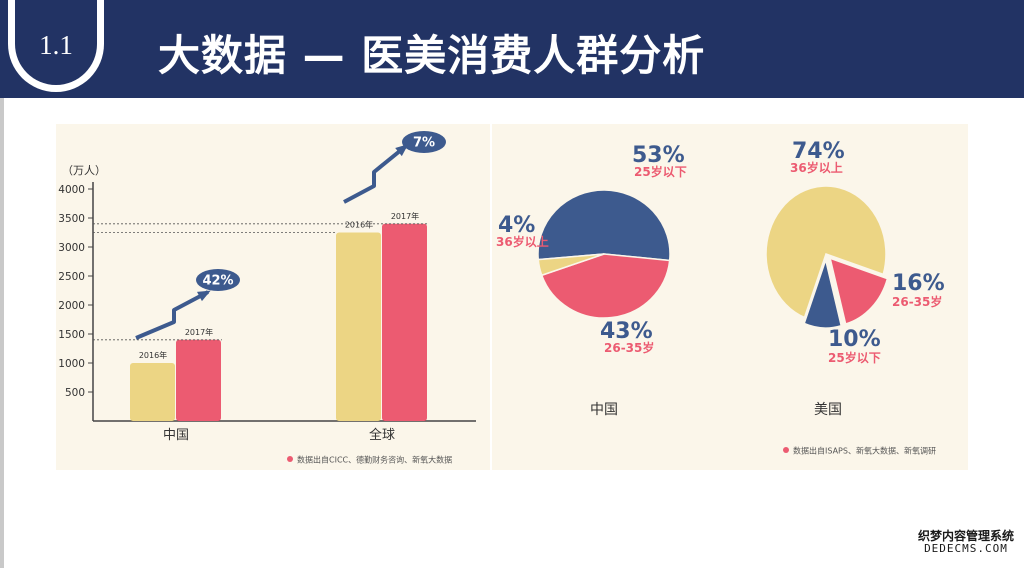  What do you see at coordinates (176, 435) in the screenshot?
I see `x-category-label: 中国` at bounding box center [176, 435].